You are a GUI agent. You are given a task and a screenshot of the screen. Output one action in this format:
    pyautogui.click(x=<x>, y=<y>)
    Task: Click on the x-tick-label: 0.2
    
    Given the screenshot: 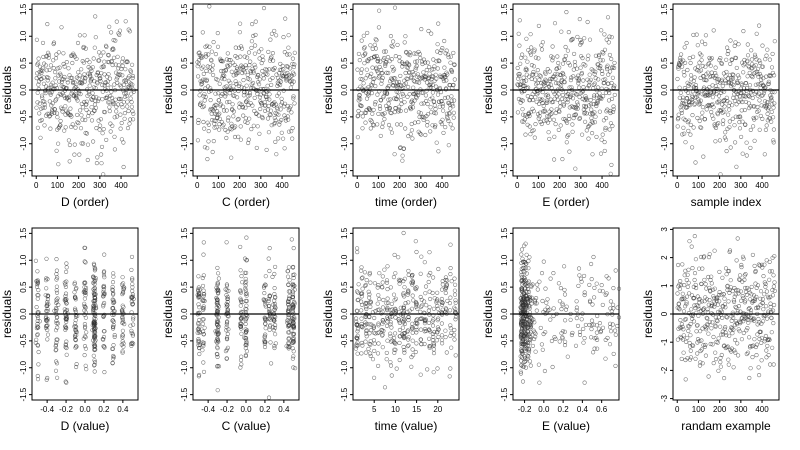 What is the action you would take?
    pyautogui.click(x=564, y=409)
    